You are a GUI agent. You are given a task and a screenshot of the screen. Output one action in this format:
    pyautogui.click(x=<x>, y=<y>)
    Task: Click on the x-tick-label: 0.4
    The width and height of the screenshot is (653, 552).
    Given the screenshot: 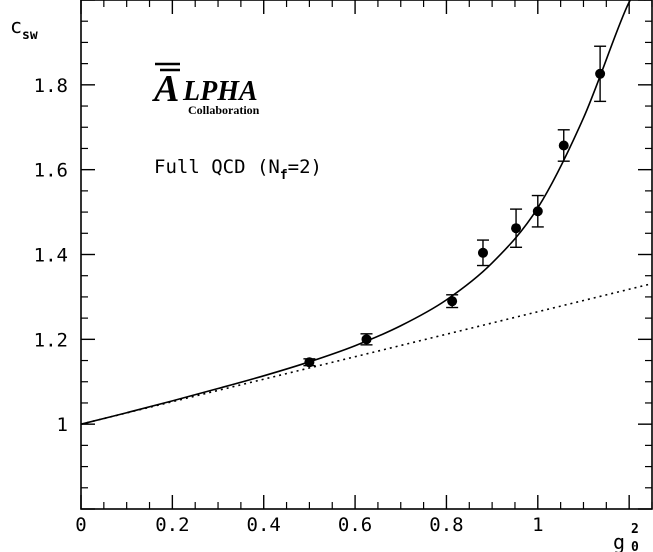 What is the action you would take?
    pyautogui.click(x=264, y=525)
    